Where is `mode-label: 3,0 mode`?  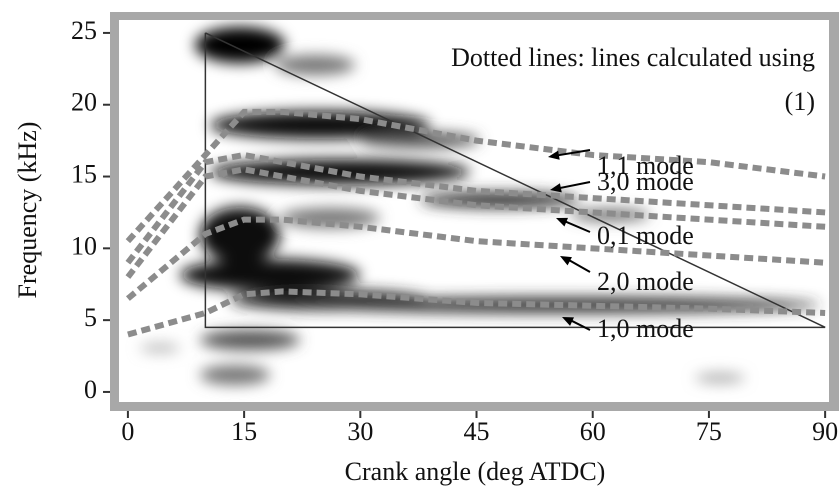
mode-label: 3,0 mode is located at coordinates (645, 181).